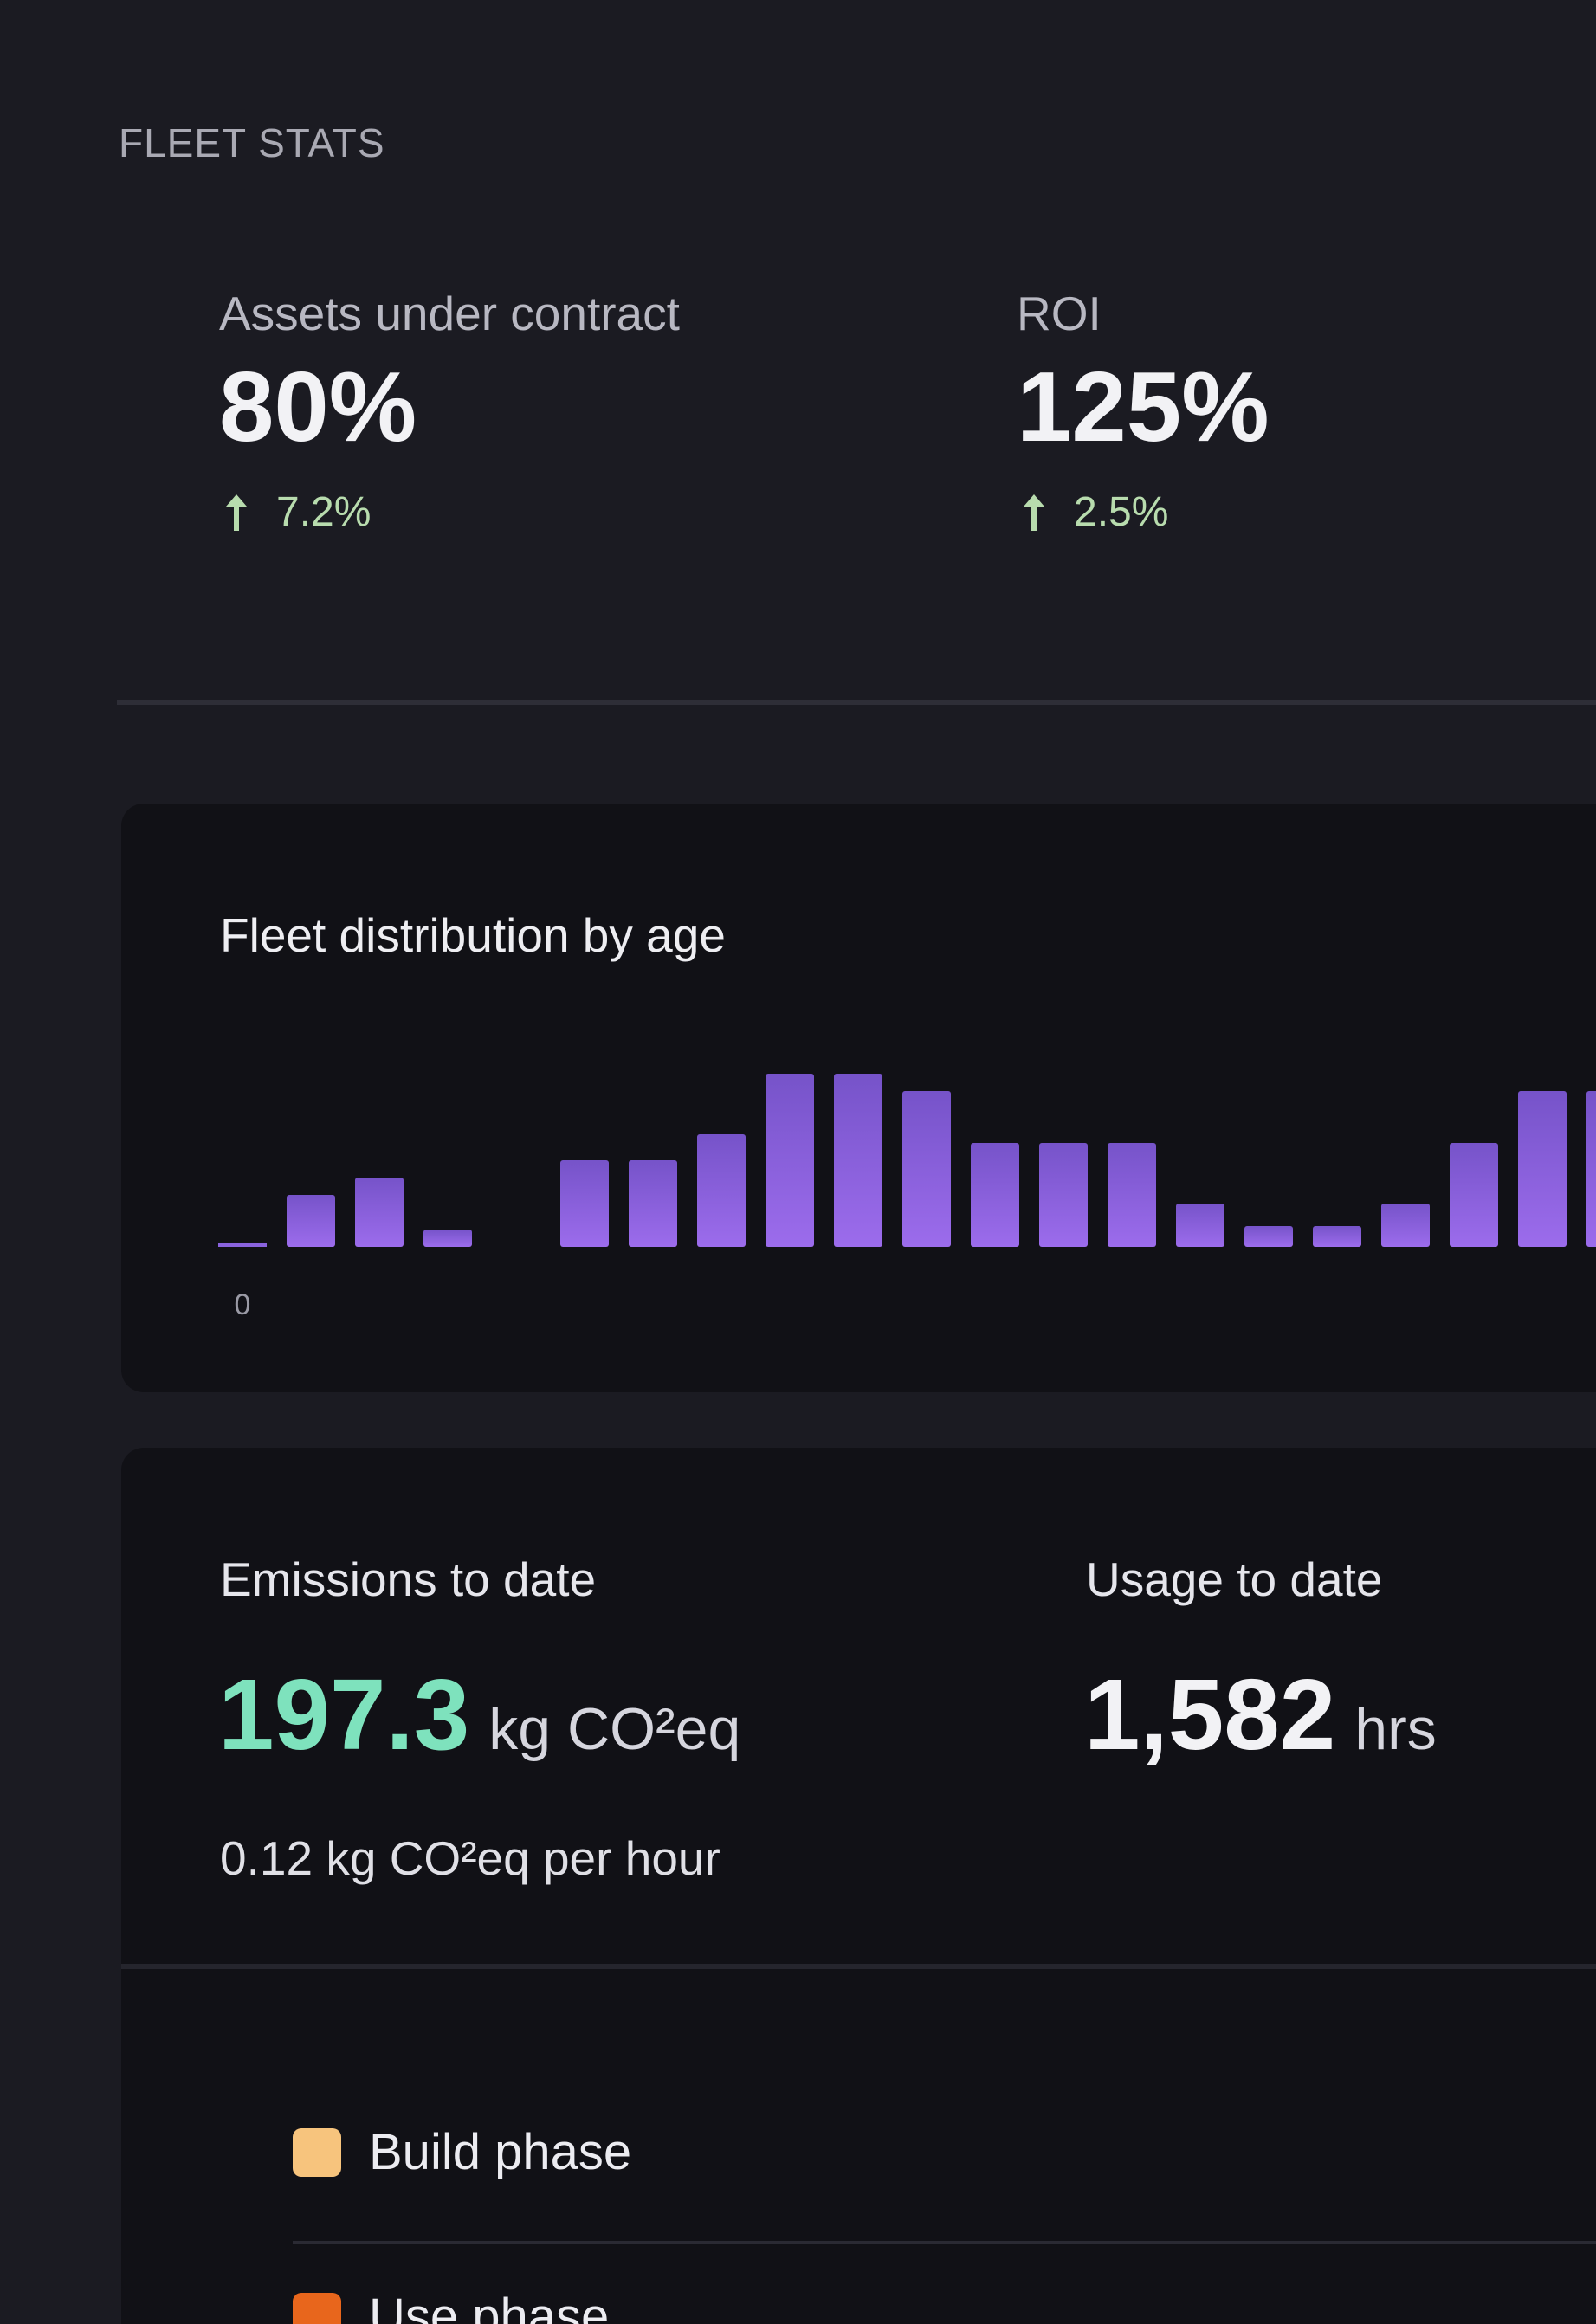  What do you see at coordinates (944, 2152) in the screenshot?
I see `phase-row-build: Build phase 157` at bounding box center [944, 2152].